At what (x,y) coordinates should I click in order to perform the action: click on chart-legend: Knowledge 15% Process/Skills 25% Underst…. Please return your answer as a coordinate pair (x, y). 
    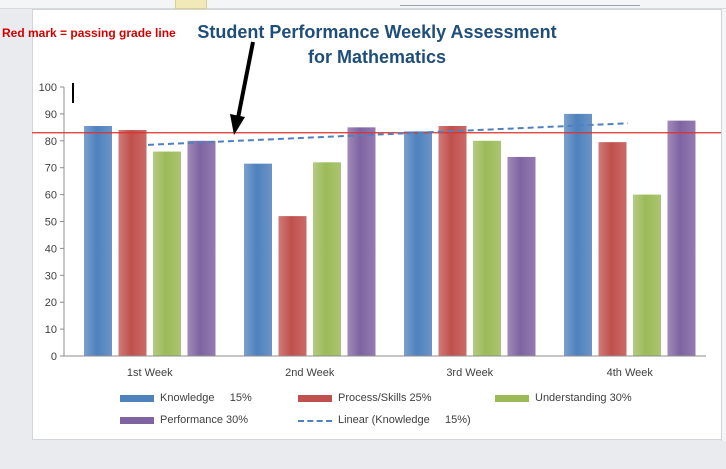
    Looking at the image, I should click on (380, 411).